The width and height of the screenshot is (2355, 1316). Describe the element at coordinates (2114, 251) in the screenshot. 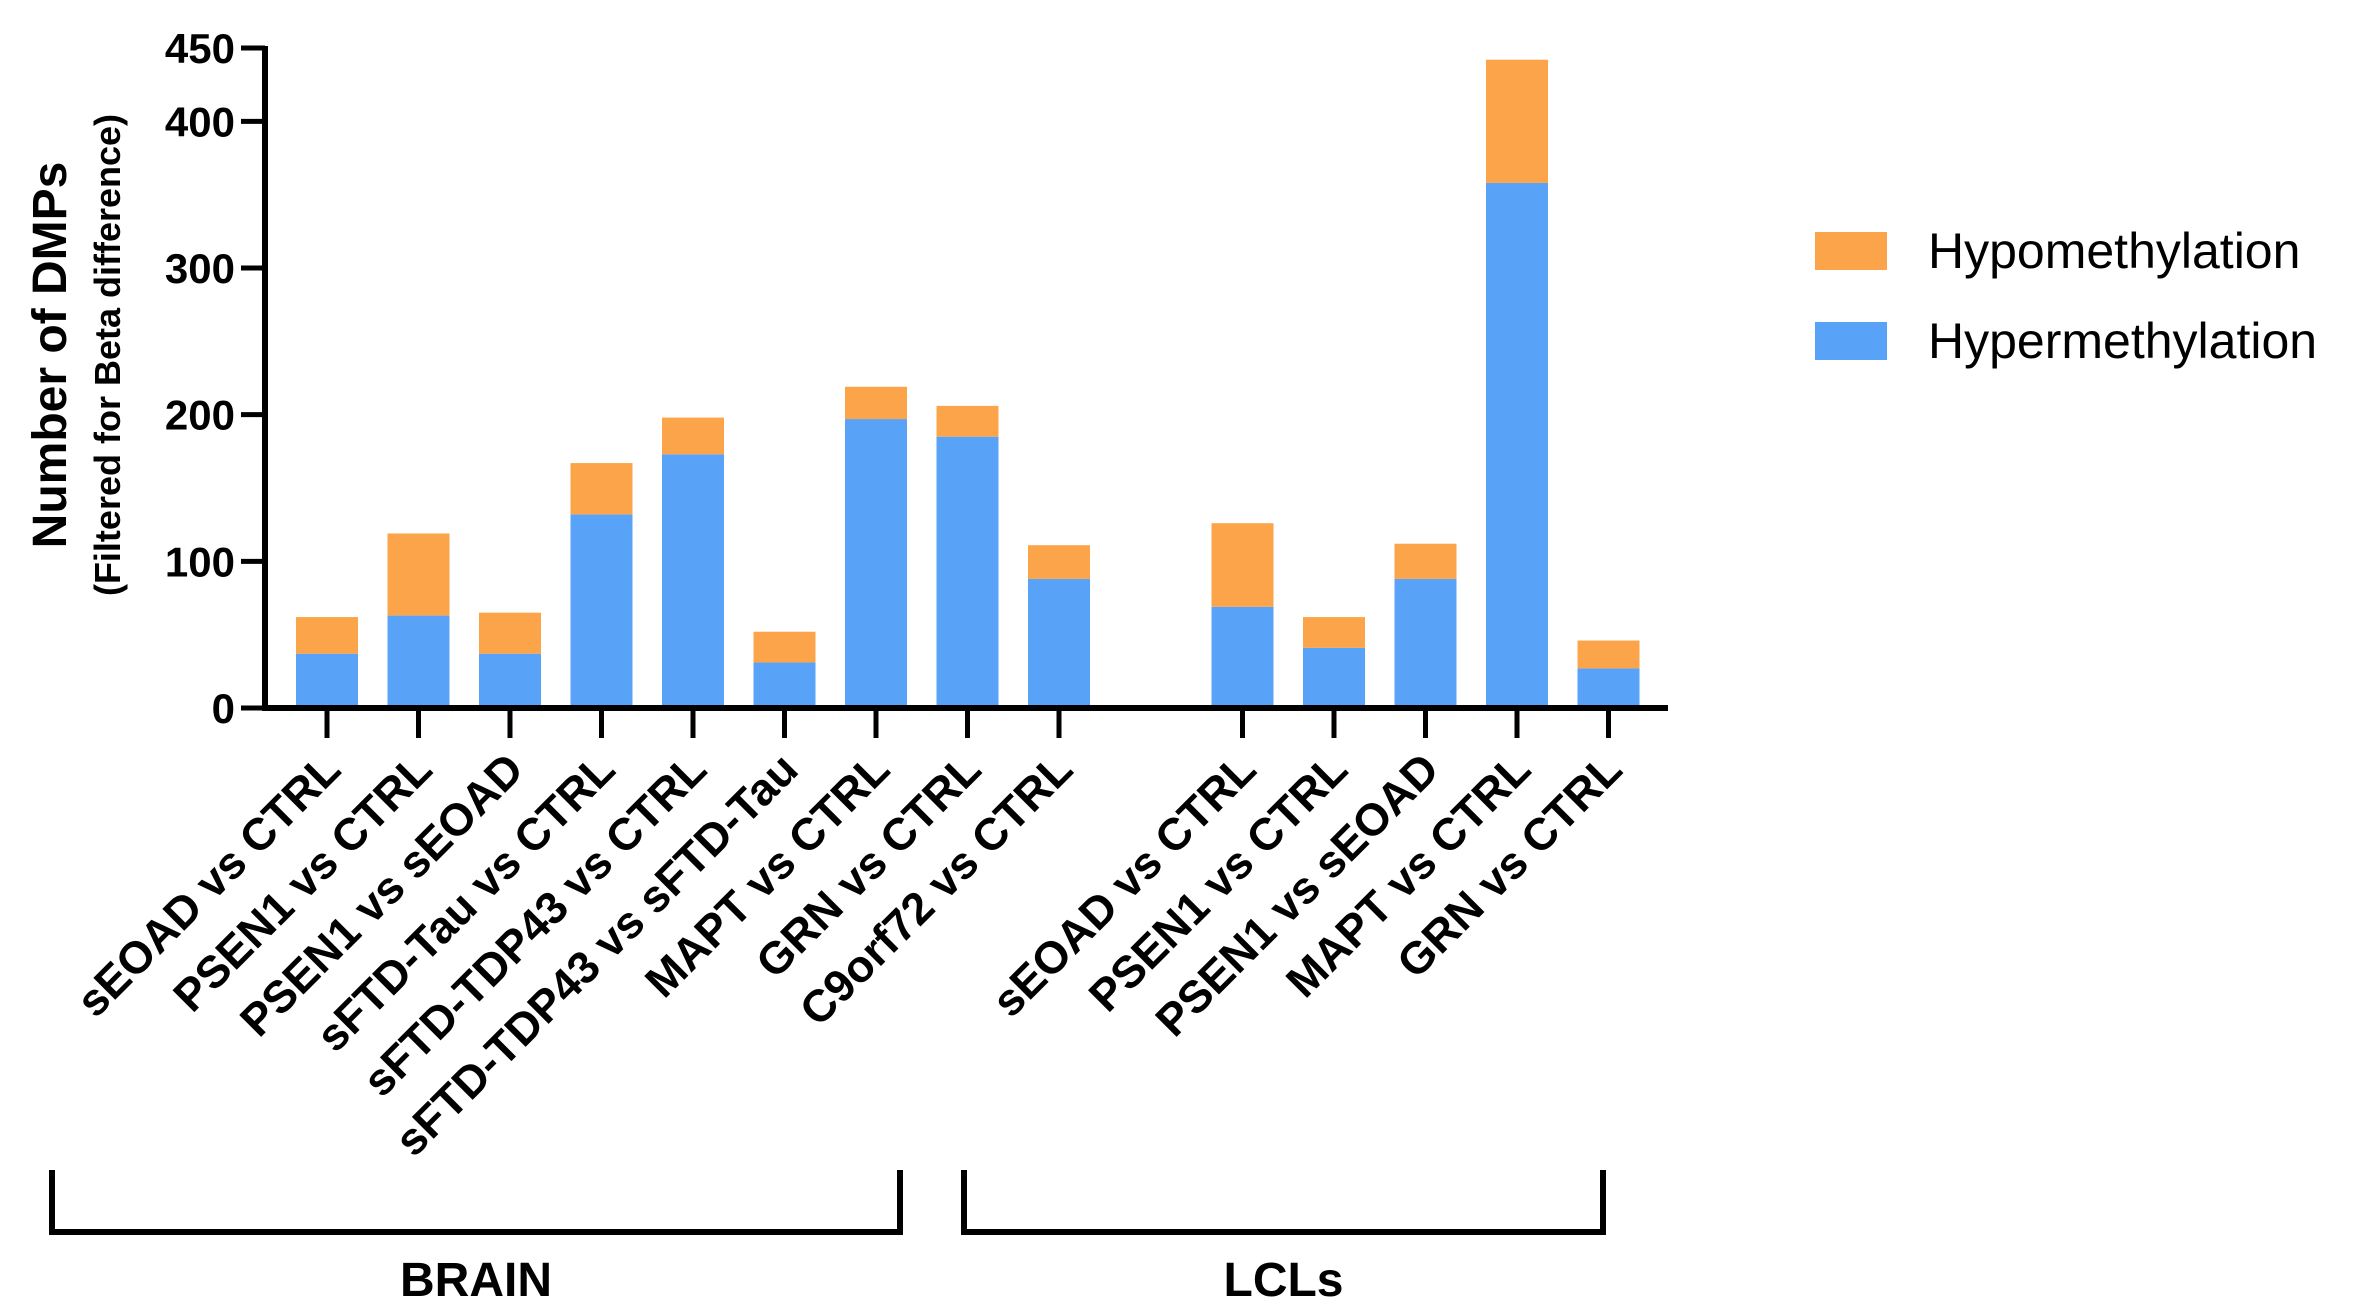

I see `legend-label-hypomethylation: Hypomethylation` at that location.